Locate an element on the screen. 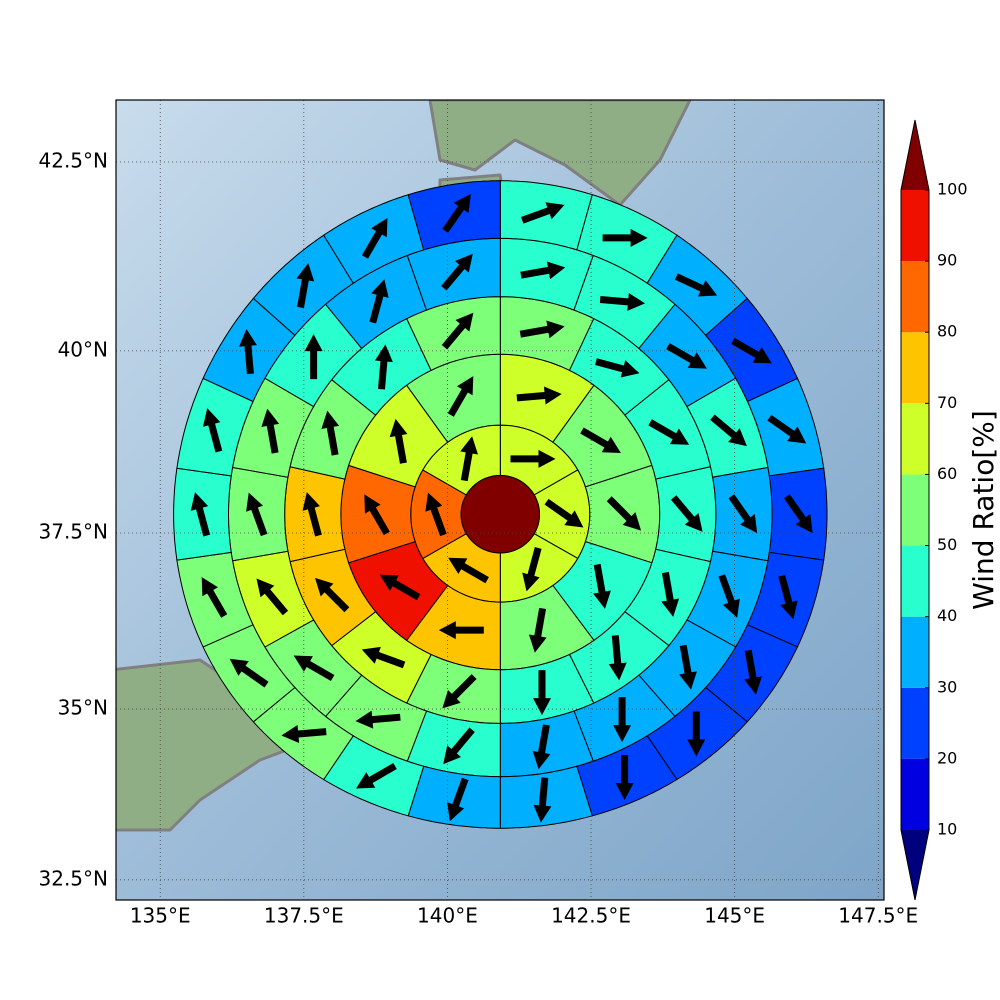 The height and width of the screenshot is (1000, 1000). center-cell is located at coordinates (500, 514).